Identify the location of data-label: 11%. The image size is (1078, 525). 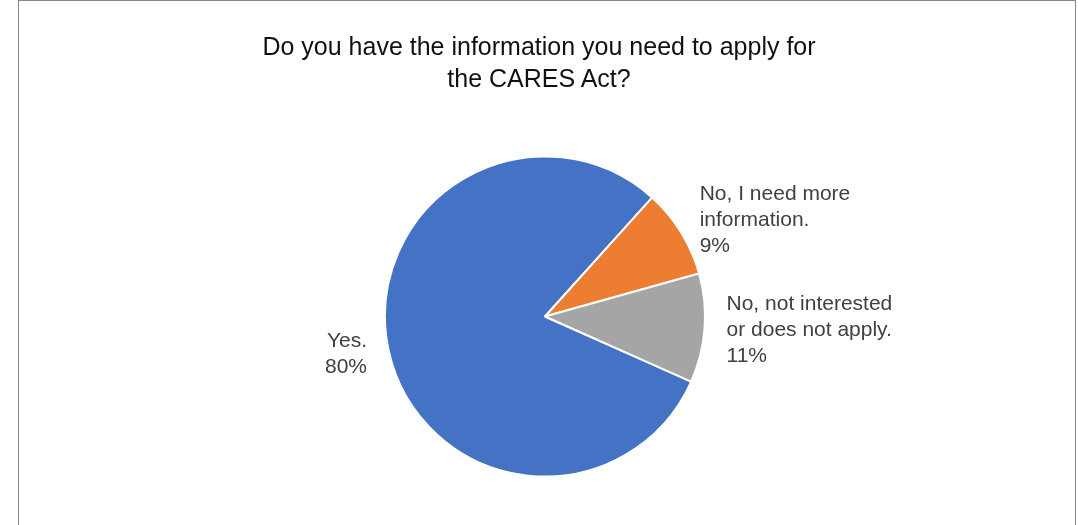
(746, 354).